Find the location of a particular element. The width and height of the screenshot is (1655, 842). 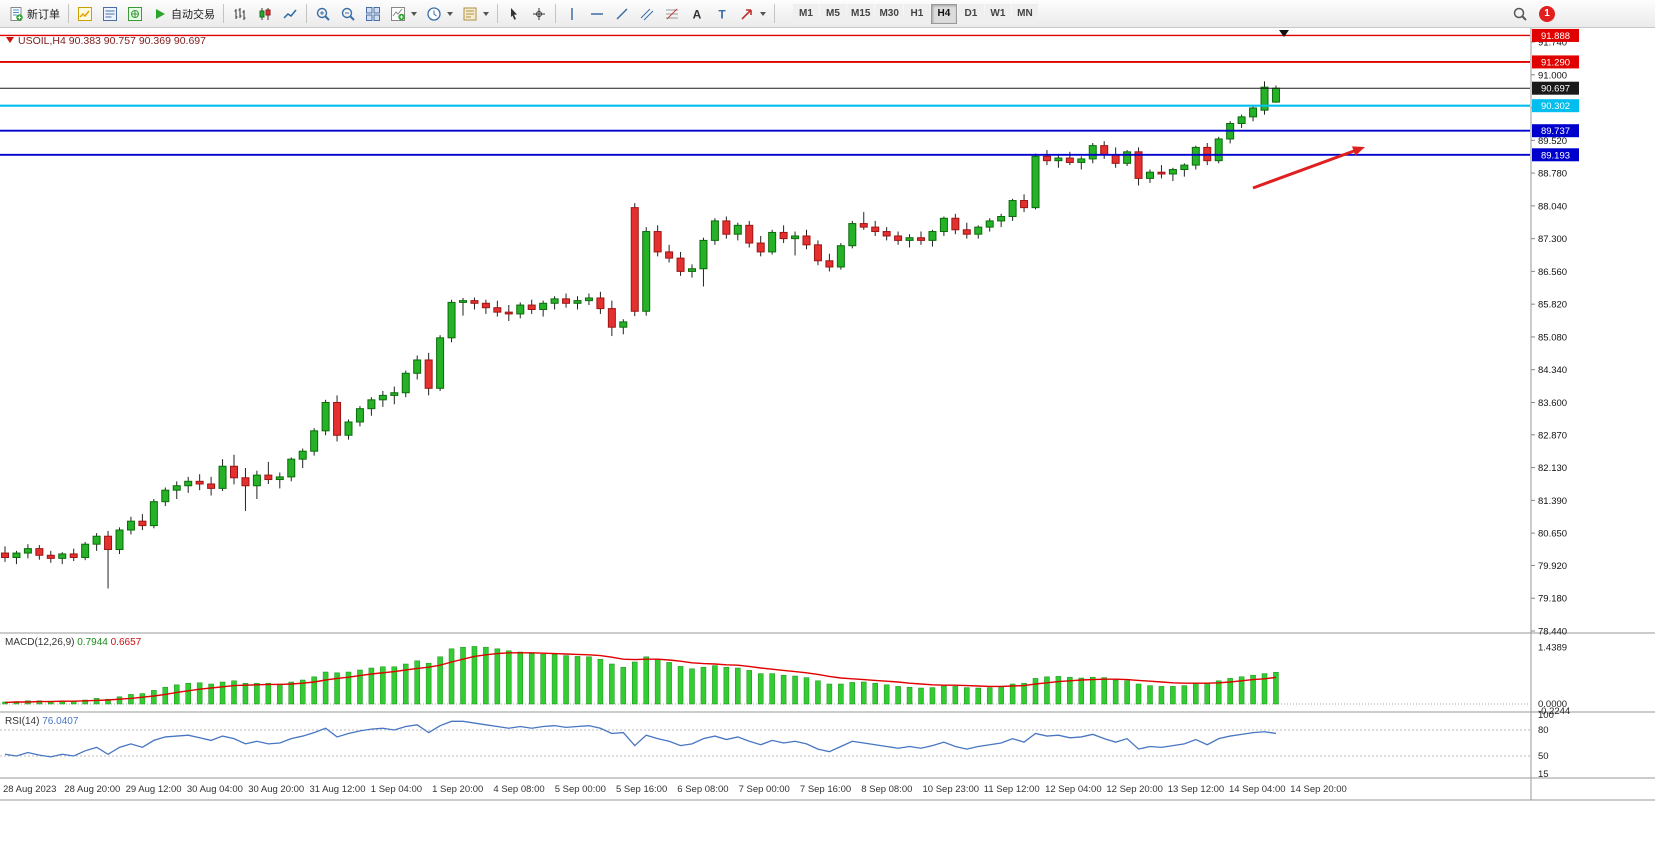

arrow-annotation is located at coordinates (1308, 168).